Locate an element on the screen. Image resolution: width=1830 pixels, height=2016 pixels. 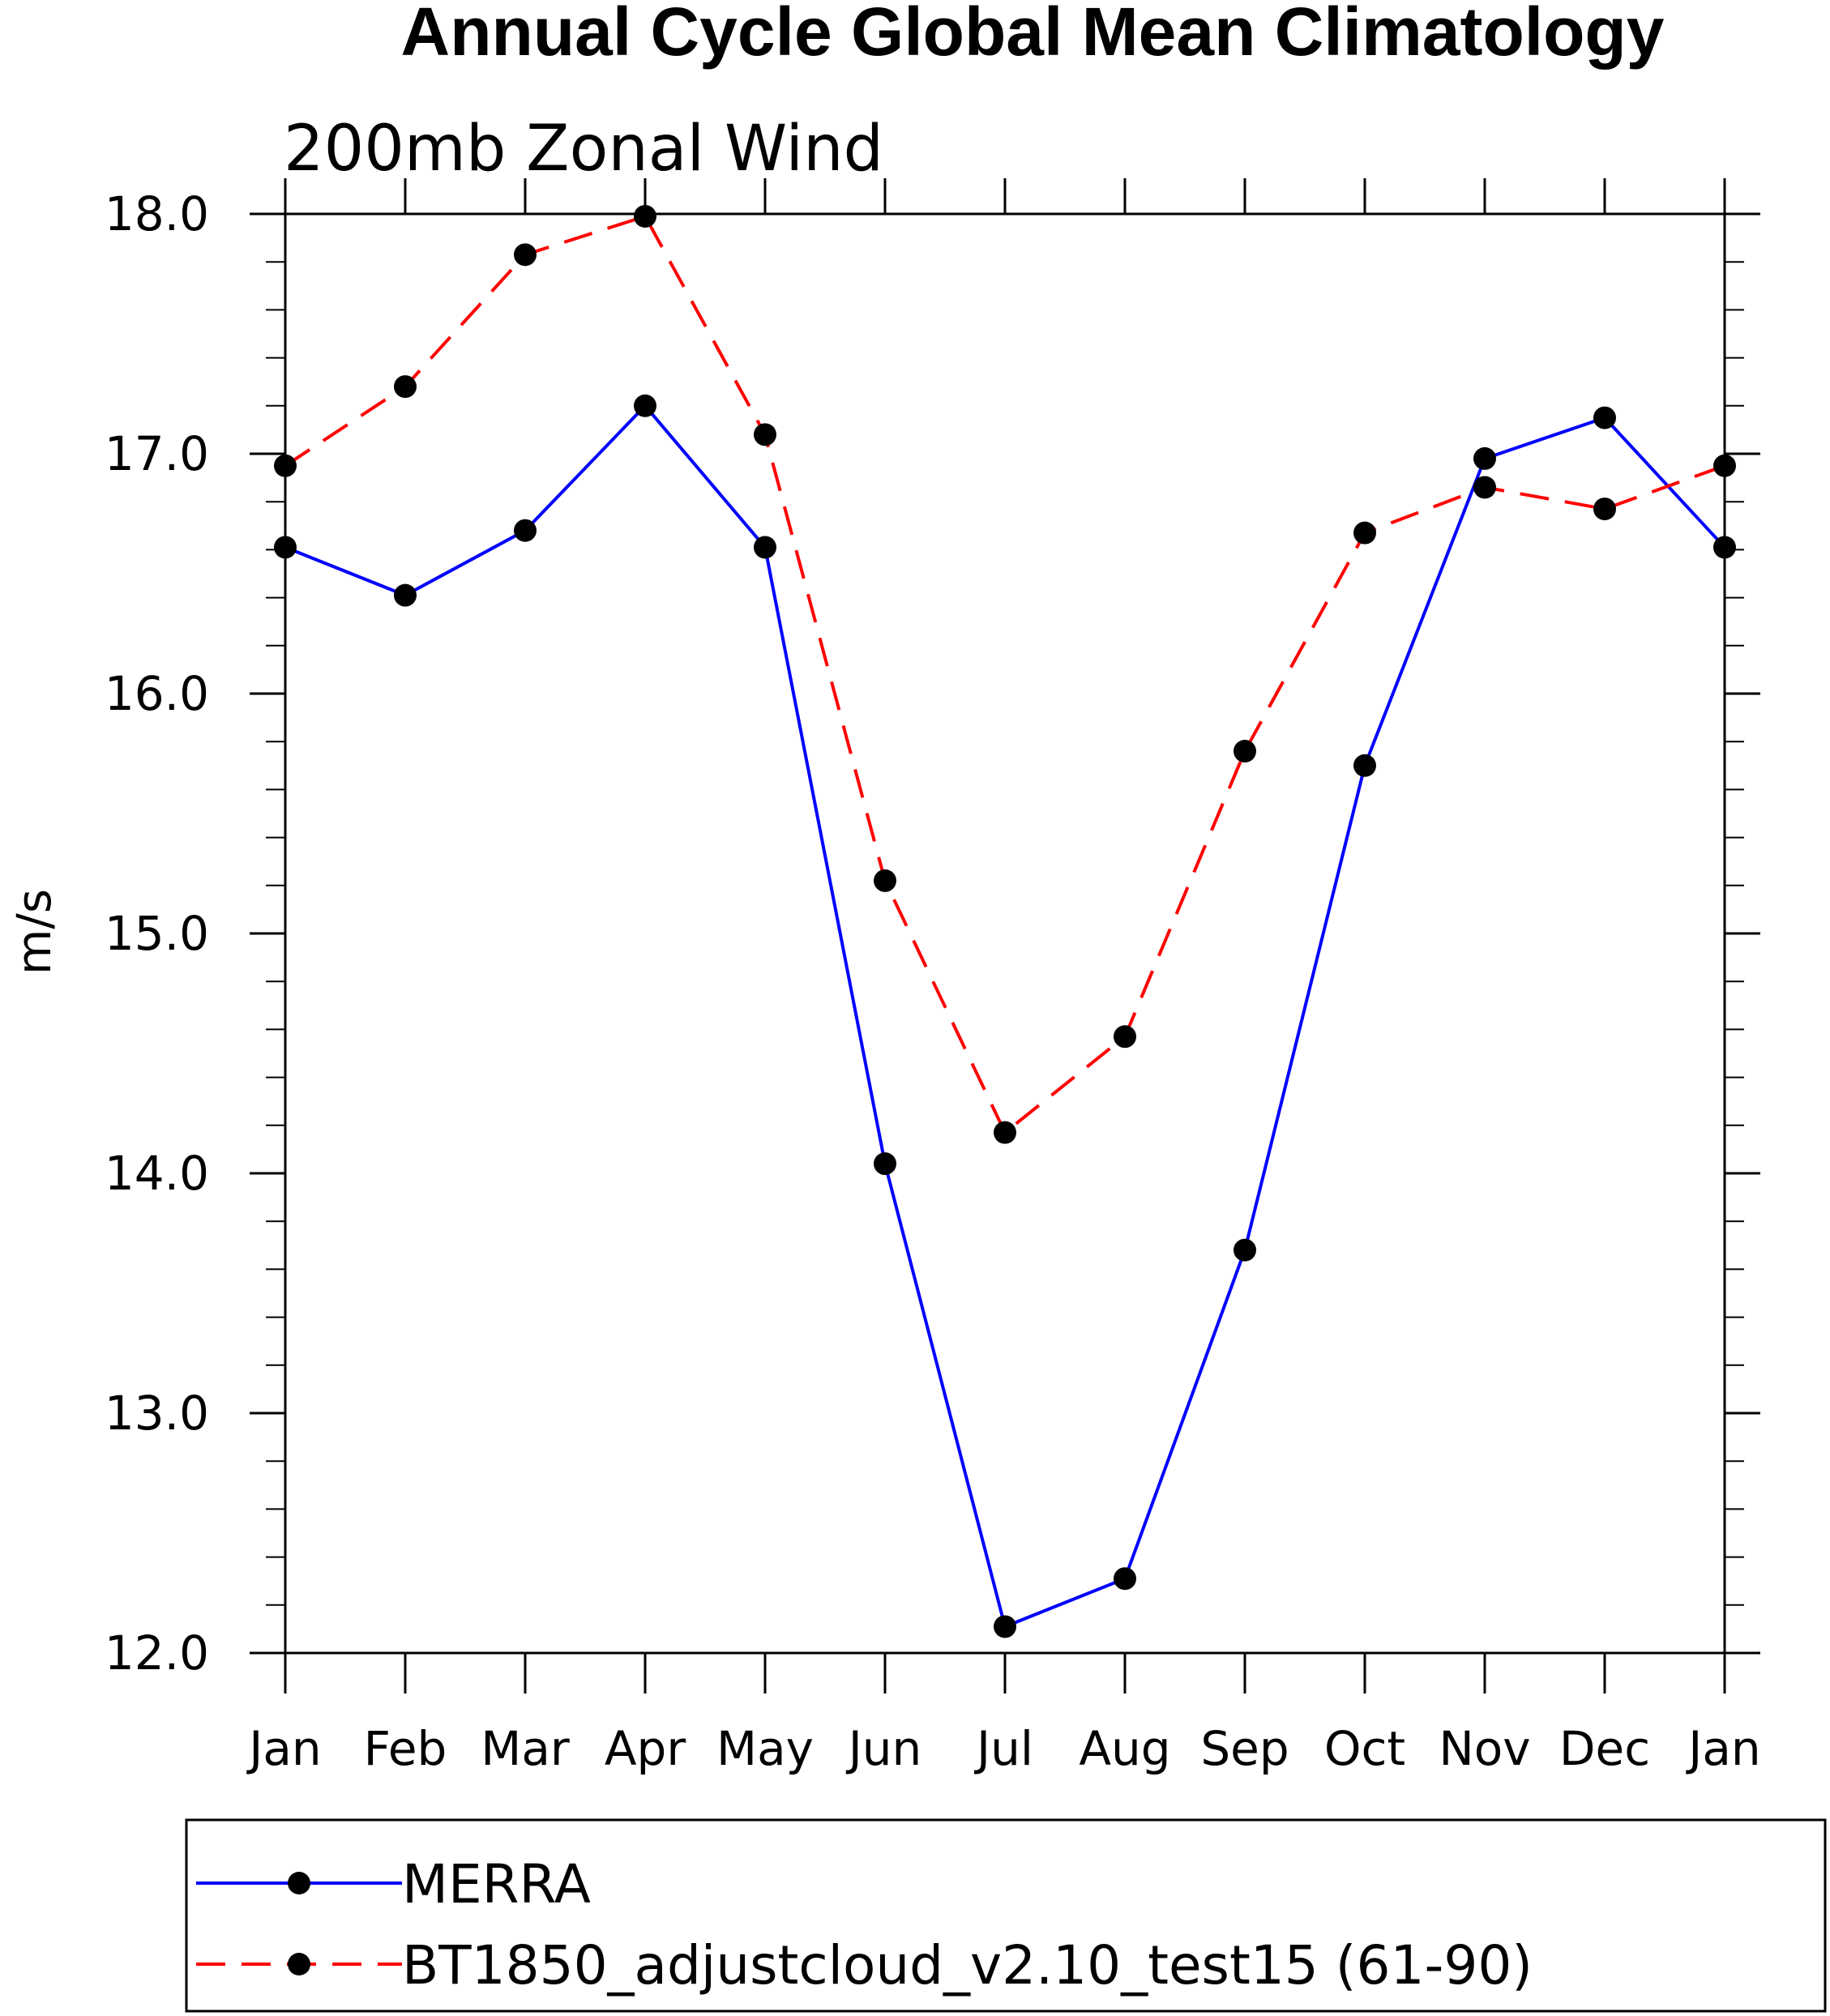
x-tick-label: Nov is located at coordinates (1484, 1748).